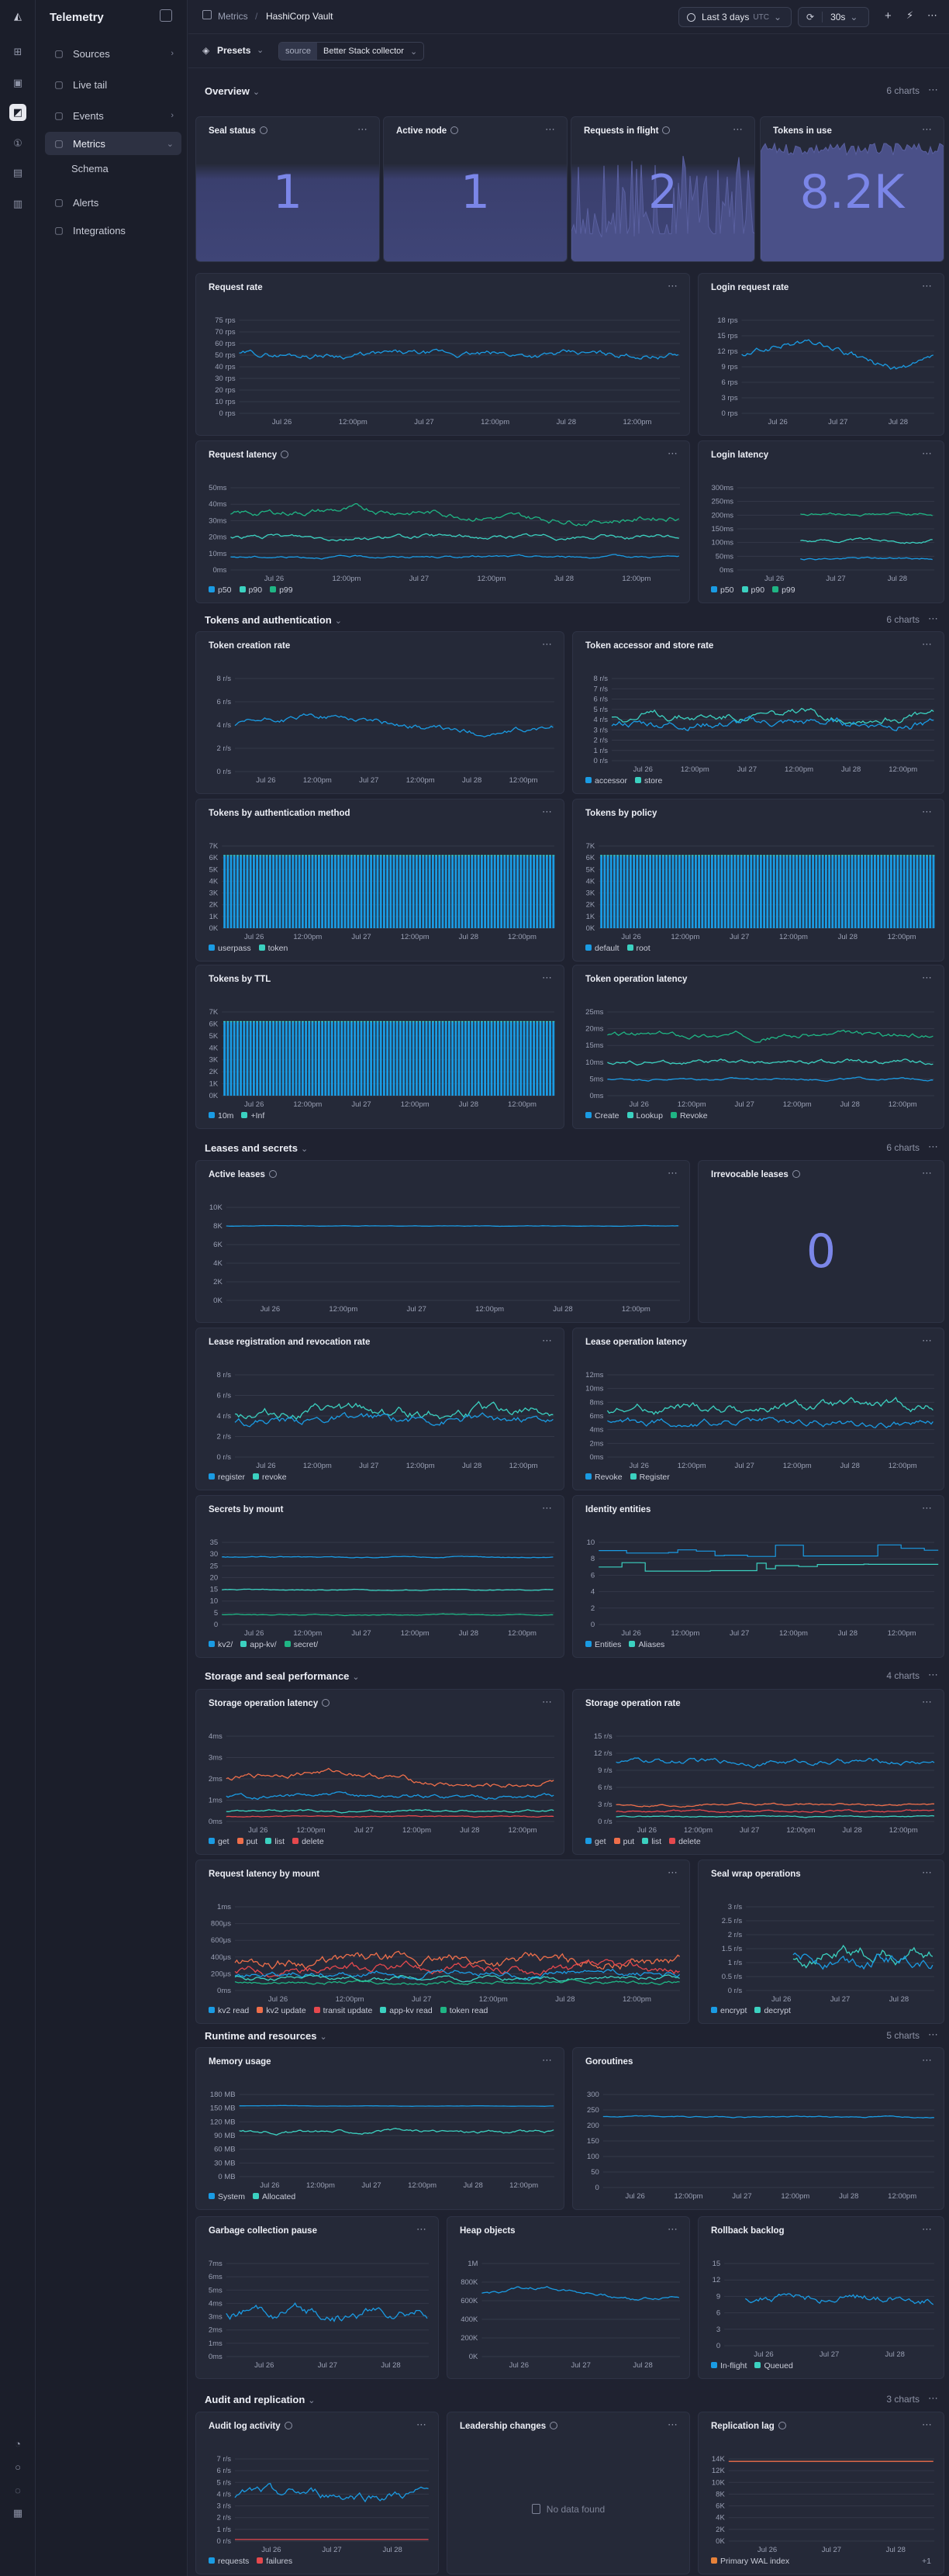 Image resolution: width=949 pixels, height=2576 pixels. What do you see at coordinates (689, 1116) in the screenshot?
I see `legend-item: Revoke` at bounding box center [689, 1116].